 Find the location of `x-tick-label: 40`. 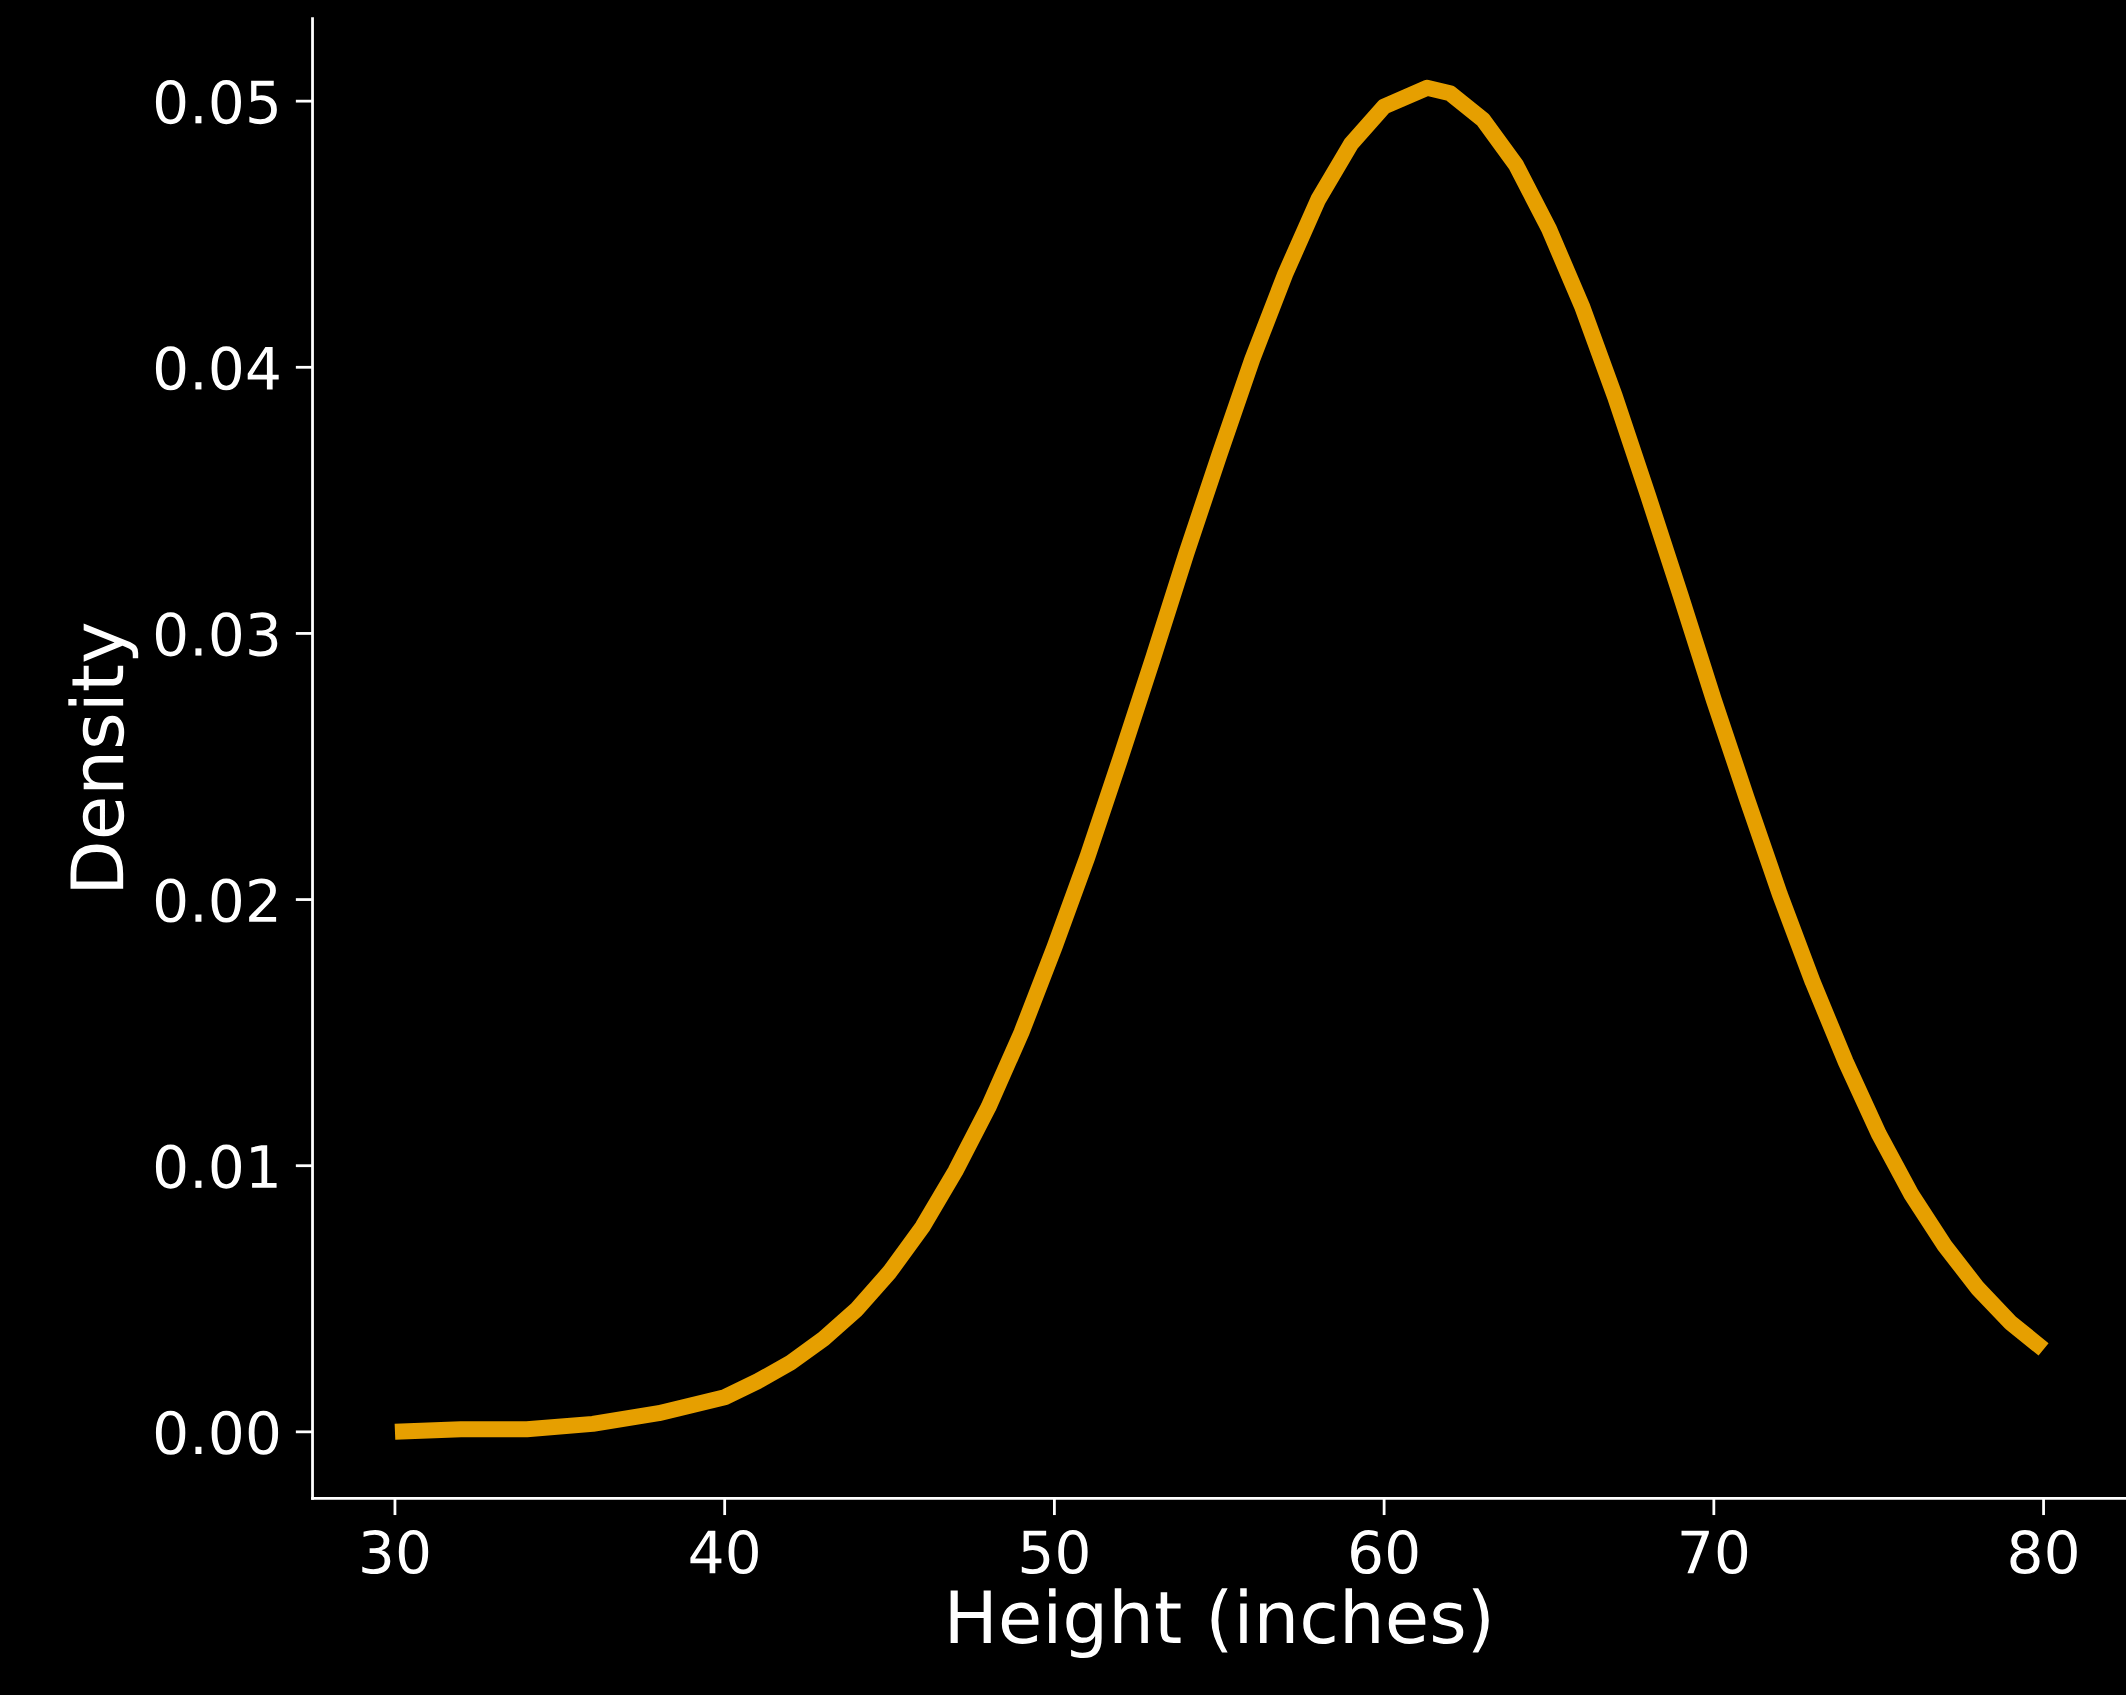

x-tick-label: 40 is located at coordinates (724, 1552).